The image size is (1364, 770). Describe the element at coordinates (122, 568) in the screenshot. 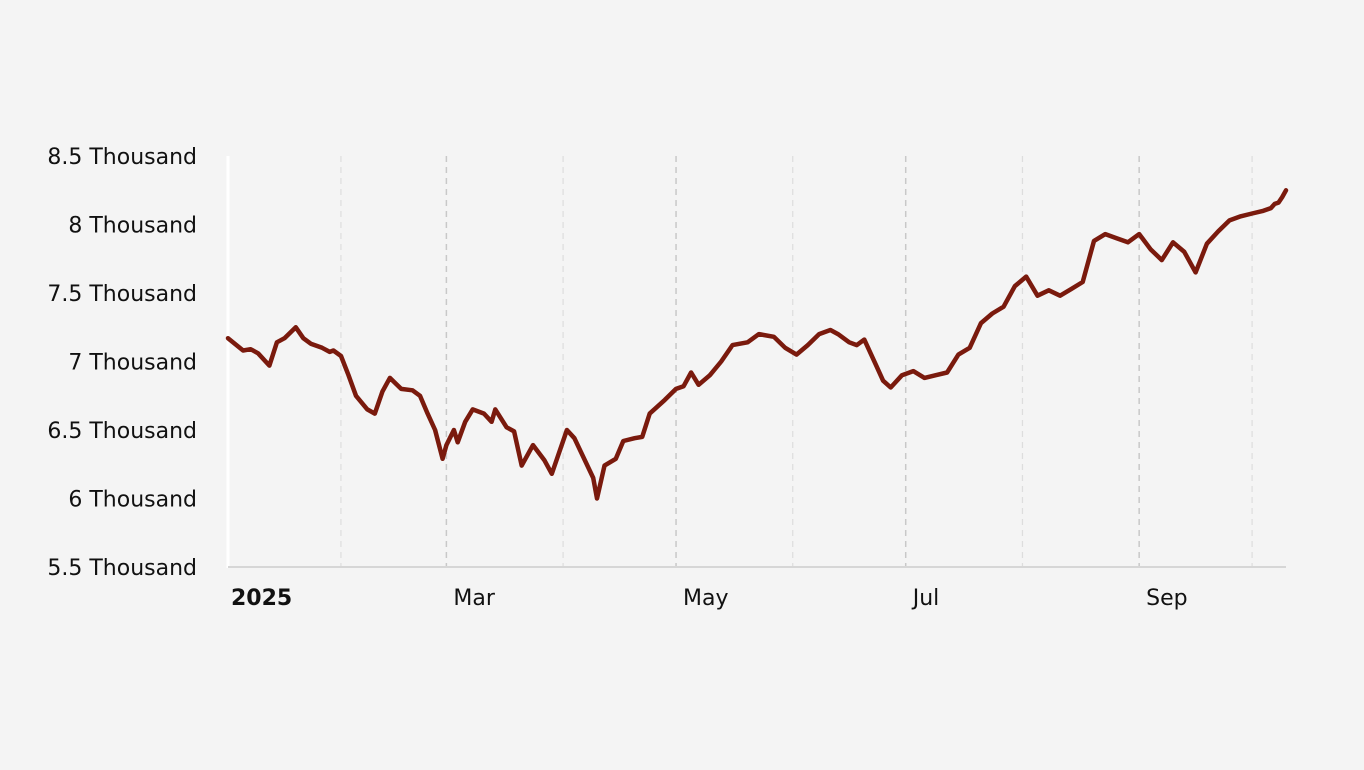

I see `y-tick-label: 5.5 Thousand` at that location.